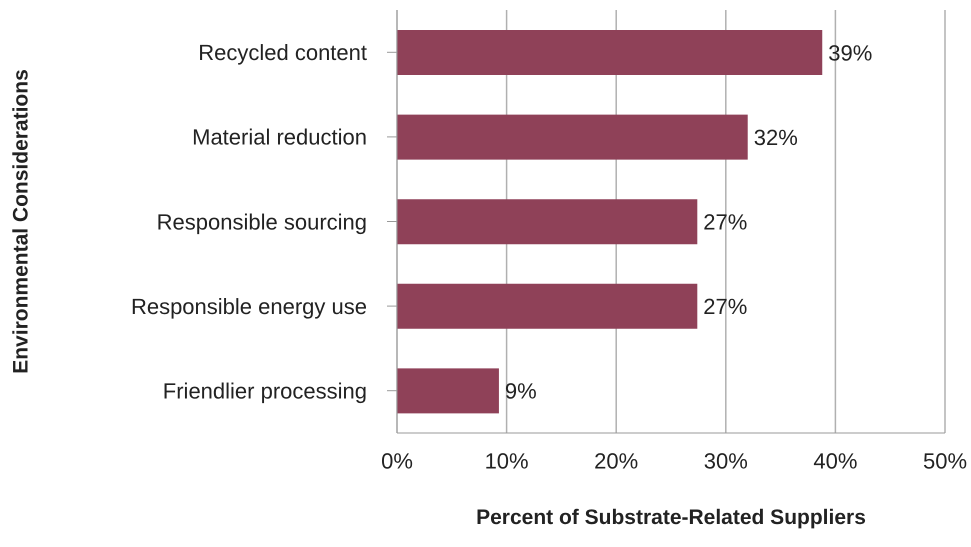 This screenshot has width=971, height=547. I want to click on x-tick-label: 40%, so click(835, 461).